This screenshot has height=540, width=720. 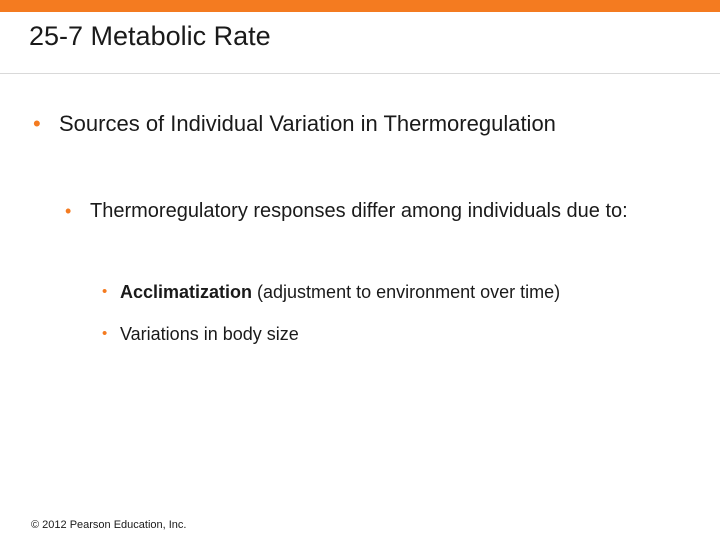 I want to click on bullet-level3-text: Variations in body size, so click(x=209, y=334).